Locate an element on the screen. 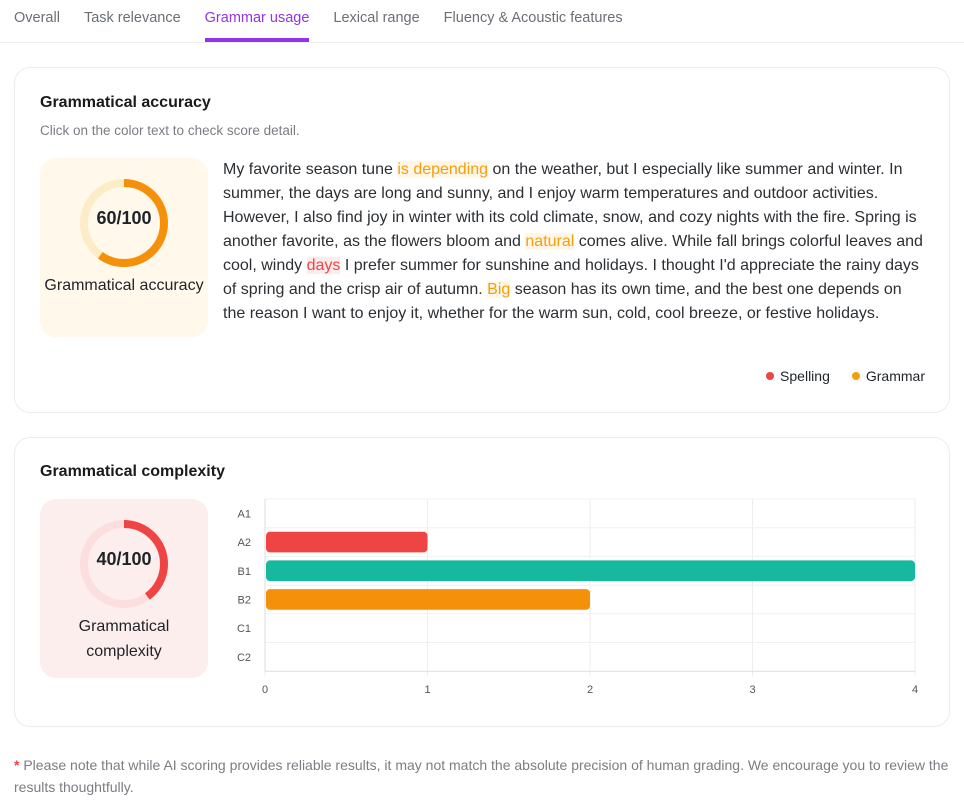 The image size is (964, 803). legend-label: Spelling is located at coordinates (805, 376).